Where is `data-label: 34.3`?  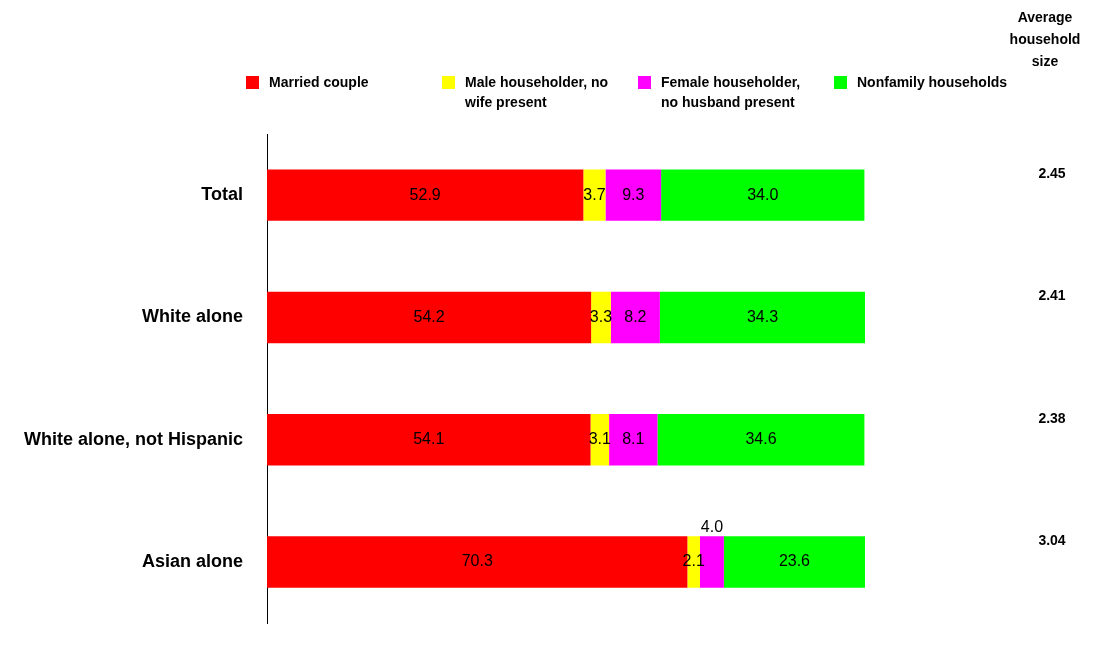 data-label: 34.3 is located at coordinates (762, 316).